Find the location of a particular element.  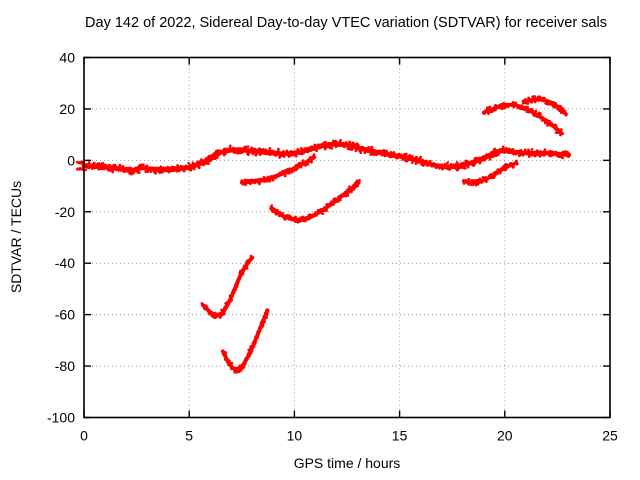

series-points-evening-band is located at coordinates (536, 152).